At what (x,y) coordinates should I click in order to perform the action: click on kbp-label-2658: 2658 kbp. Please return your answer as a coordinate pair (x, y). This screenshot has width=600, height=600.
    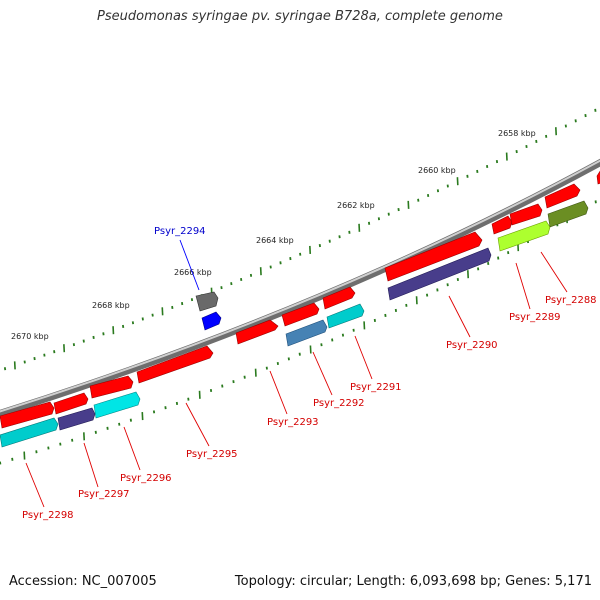
    Looking at the image, I should click on (517, 133).